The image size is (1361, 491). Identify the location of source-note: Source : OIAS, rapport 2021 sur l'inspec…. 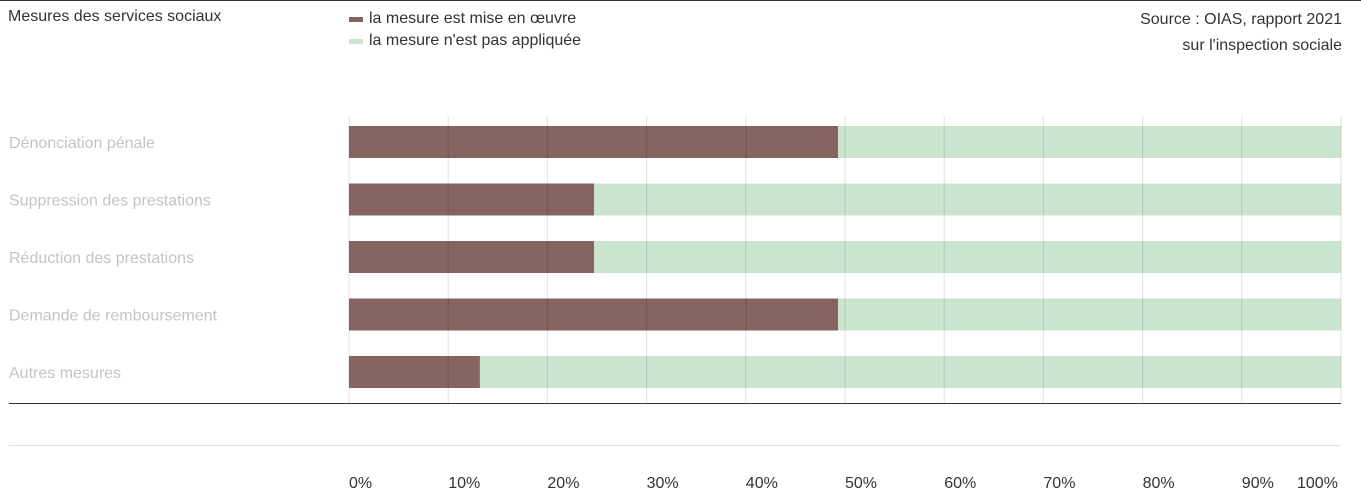
(1241, 33).